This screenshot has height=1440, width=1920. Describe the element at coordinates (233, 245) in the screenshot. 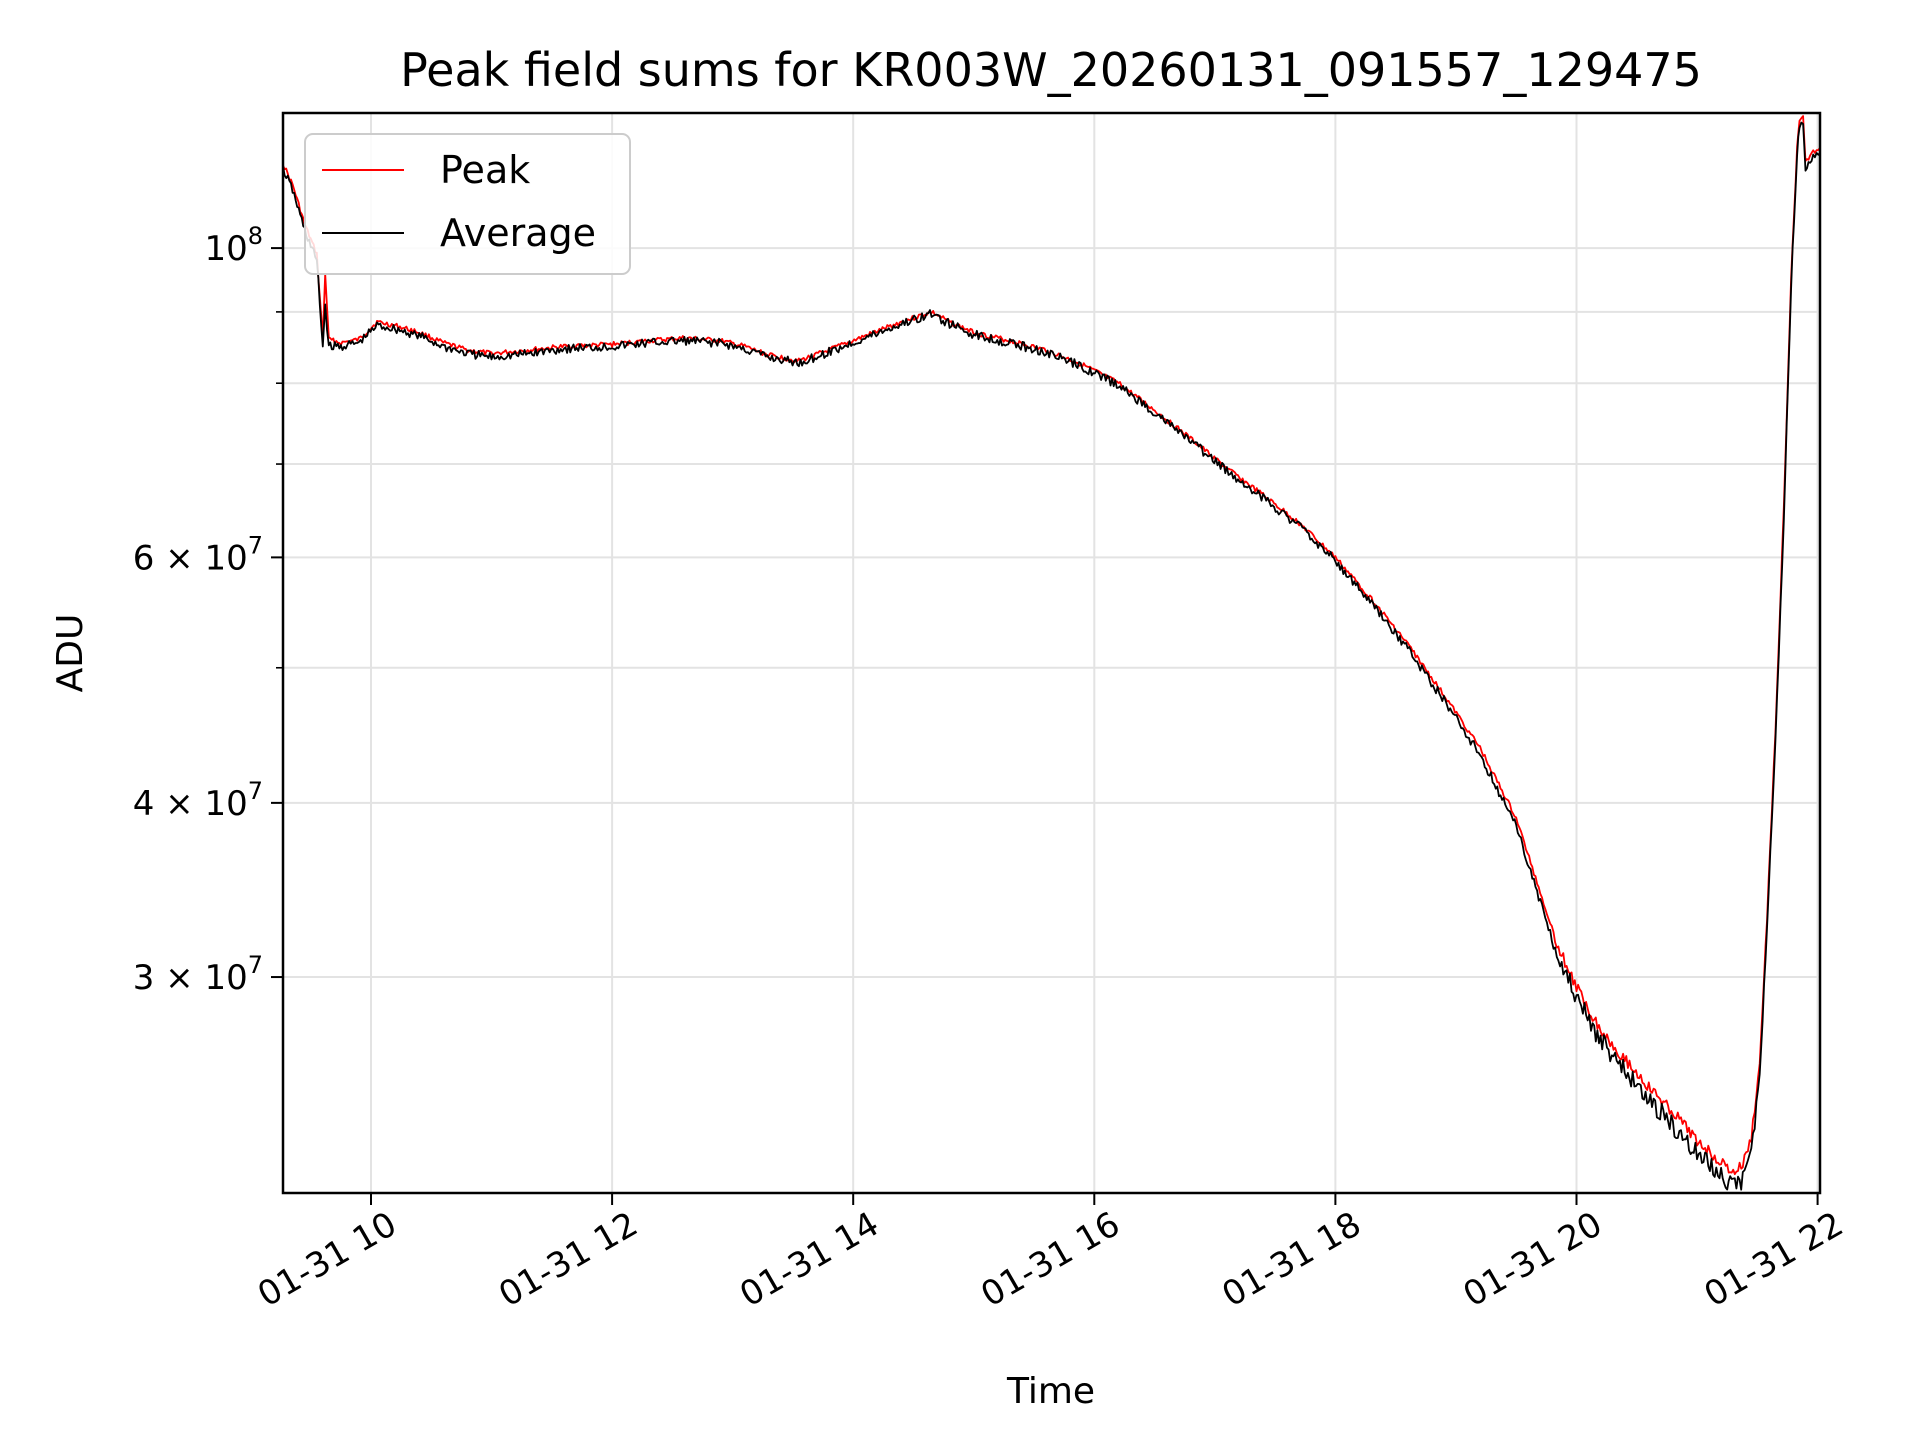

I see `y-tick-label: 108` at that location.